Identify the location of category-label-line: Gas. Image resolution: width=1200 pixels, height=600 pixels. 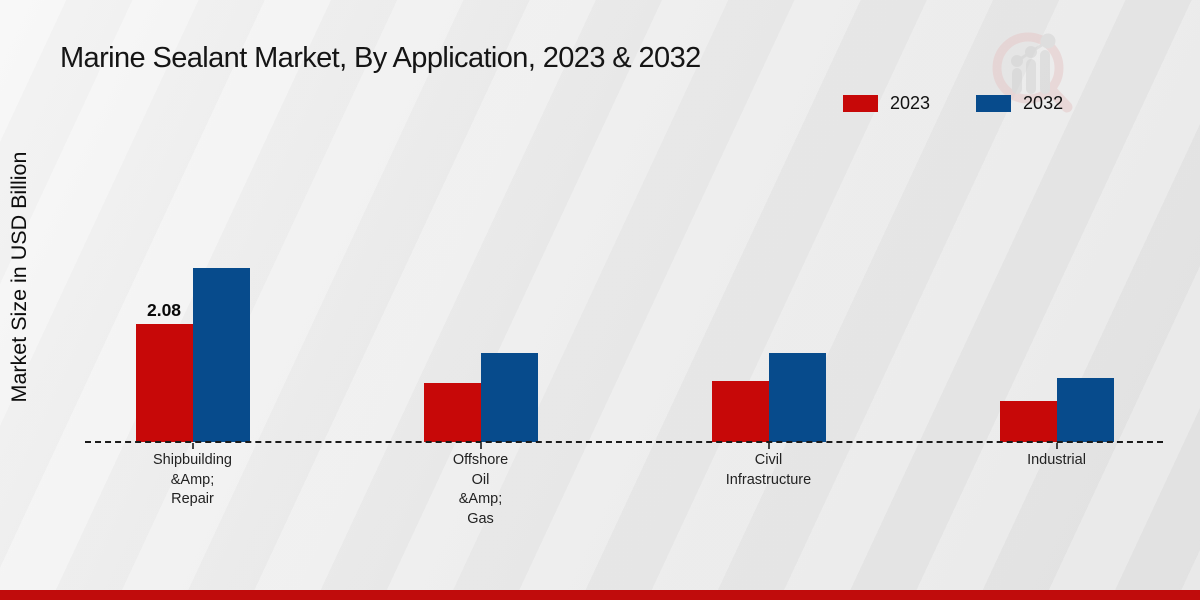
(480, 518).